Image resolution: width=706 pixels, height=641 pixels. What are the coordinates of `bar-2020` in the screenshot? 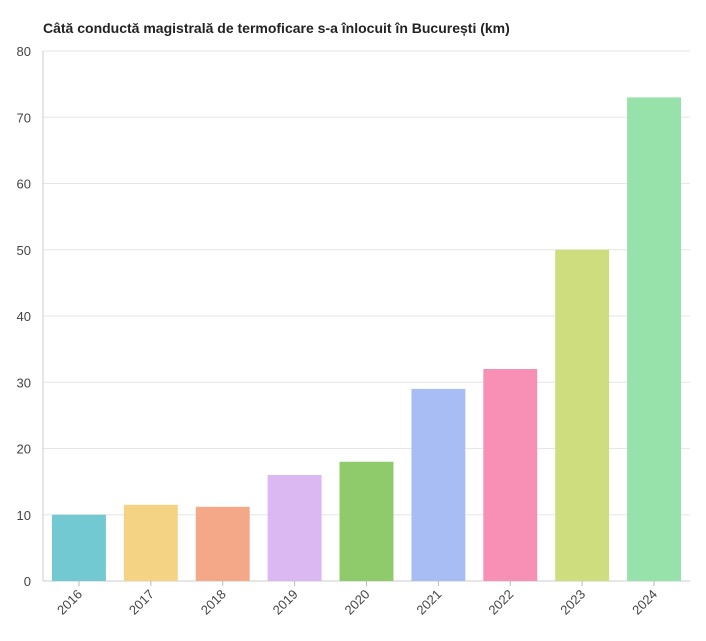 It's located at (366, 521).